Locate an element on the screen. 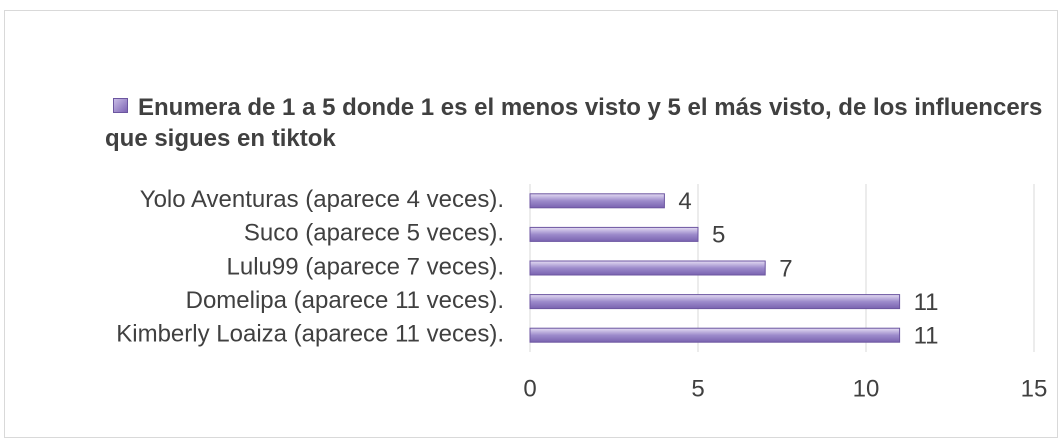  data-label: 4 is located at coordinates (684, 201).